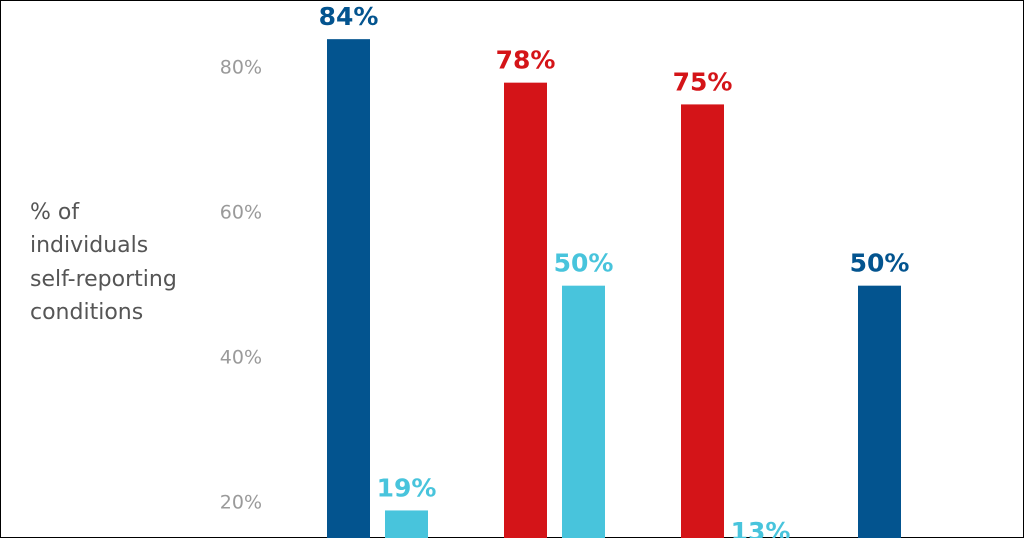 The image size is (1024, 538). Describe the element at coordinates (241, 213) in the screenshot. I see `y-tick-label: 60%` at that location.